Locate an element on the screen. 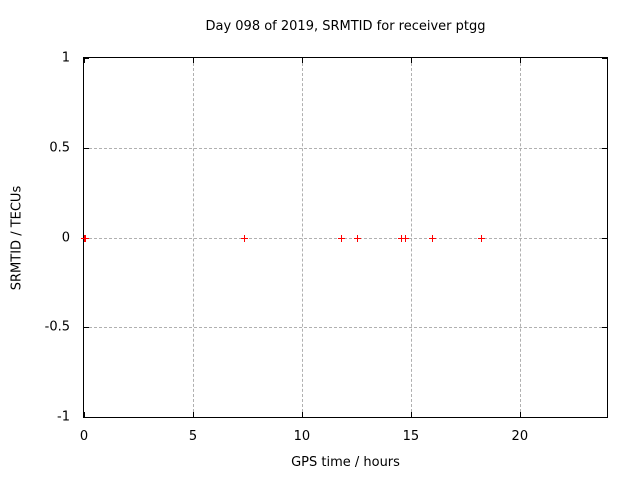 Image resolution: width=640 pixels, height=480 pixels. x-tick-label: 20 is located at coordinates (520, 436).